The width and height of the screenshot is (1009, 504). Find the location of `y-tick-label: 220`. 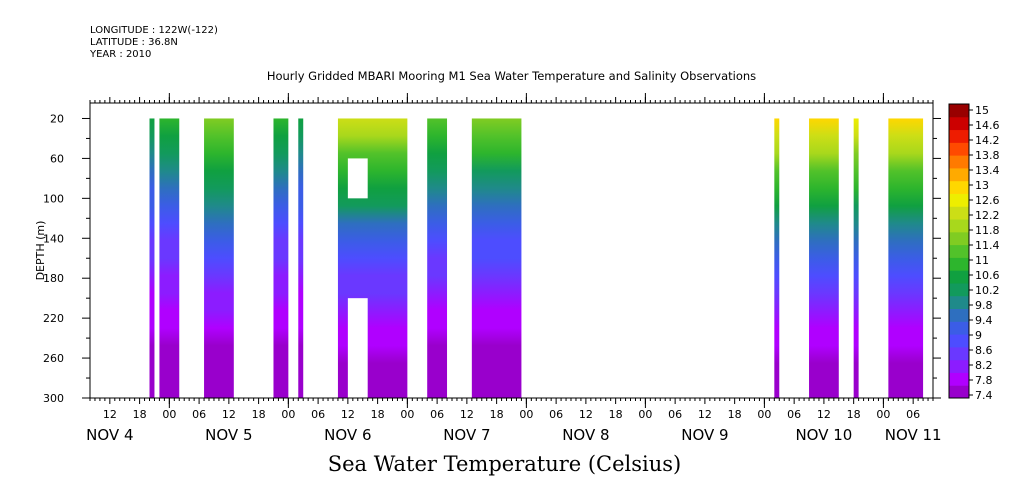

y-tick-label: 220 is located at coordinates (53, 318).